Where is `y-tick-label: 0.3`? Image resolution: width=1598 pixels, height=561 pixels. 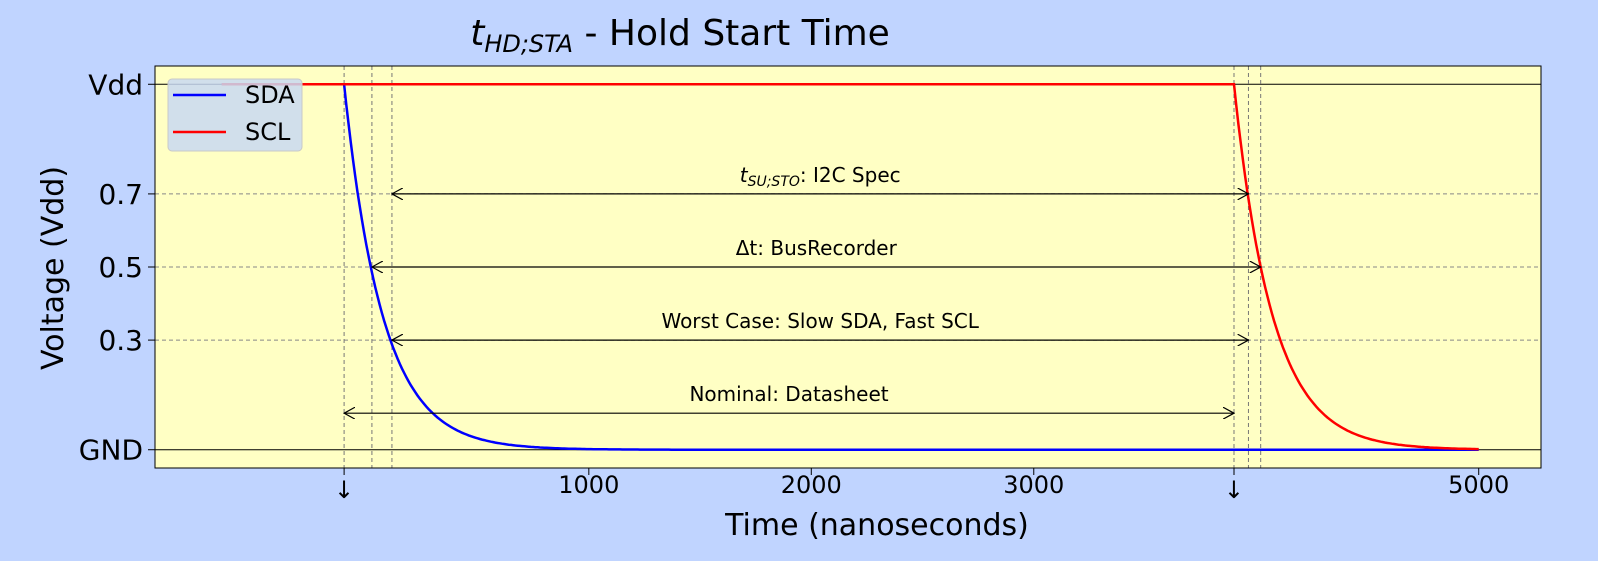
y-tick-label: 0.3 is located at coordinates (120, 340).